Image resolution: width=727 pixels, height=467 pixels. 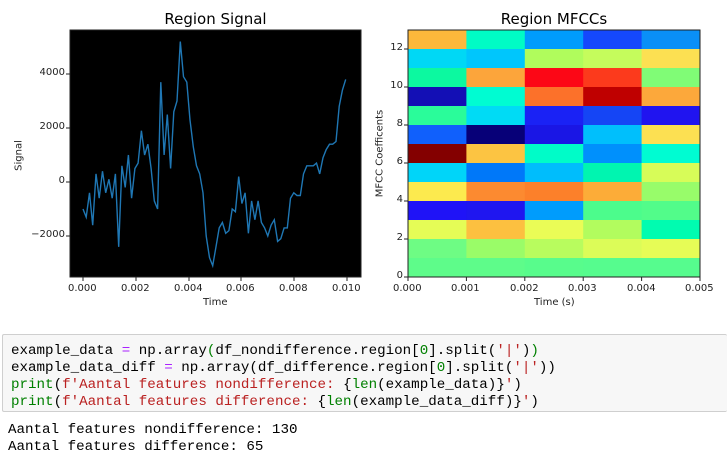 What do you see at coordinates (215, 19) in the screenshot?
I see `left-plot-title: Region Signal` at bounding box center [215, 19].